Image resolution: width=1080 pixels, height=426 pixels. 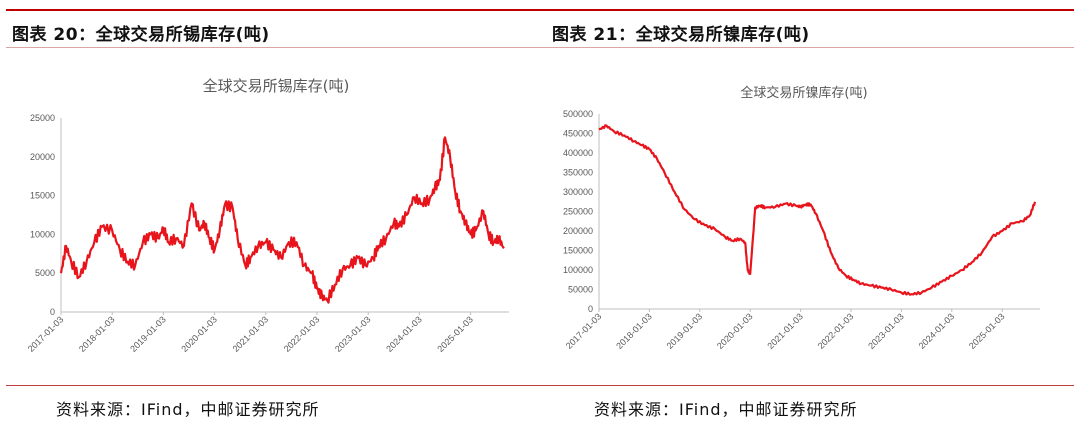 What do you see at coordinates (578, 270) in the screenshot?
I see `y-tick-label: 100000` at bounding box center [578, 270].